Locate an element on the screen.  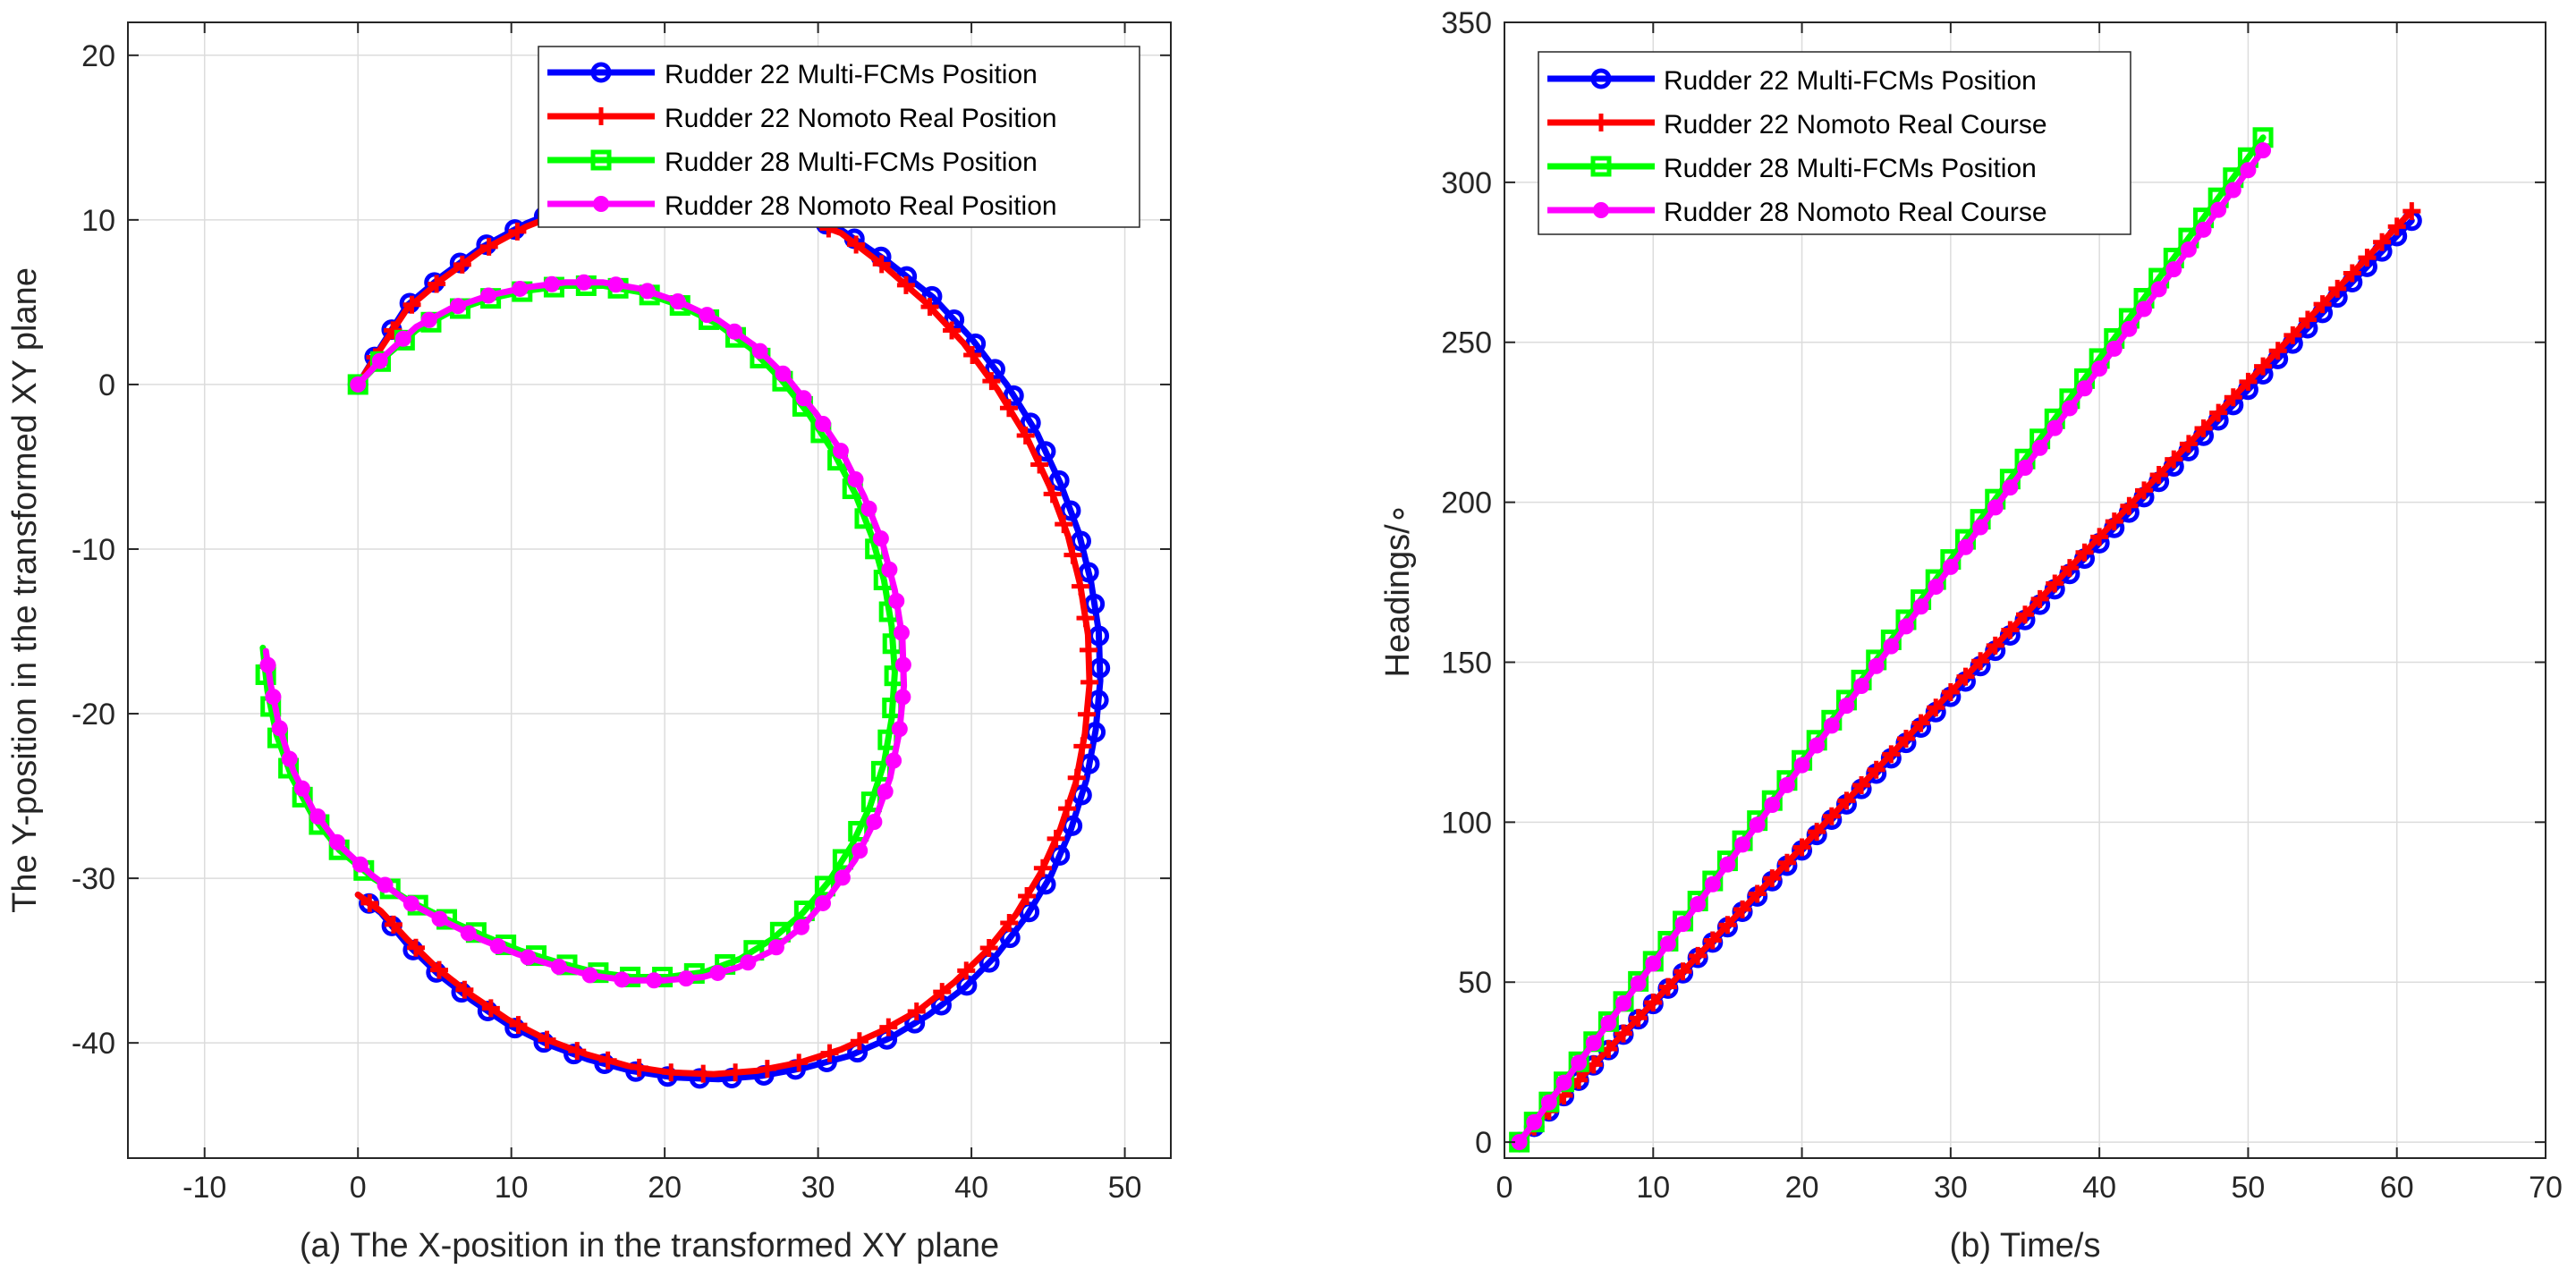
chart-a-xtick-label-5: 40 is located at coordinates (971, 1188).